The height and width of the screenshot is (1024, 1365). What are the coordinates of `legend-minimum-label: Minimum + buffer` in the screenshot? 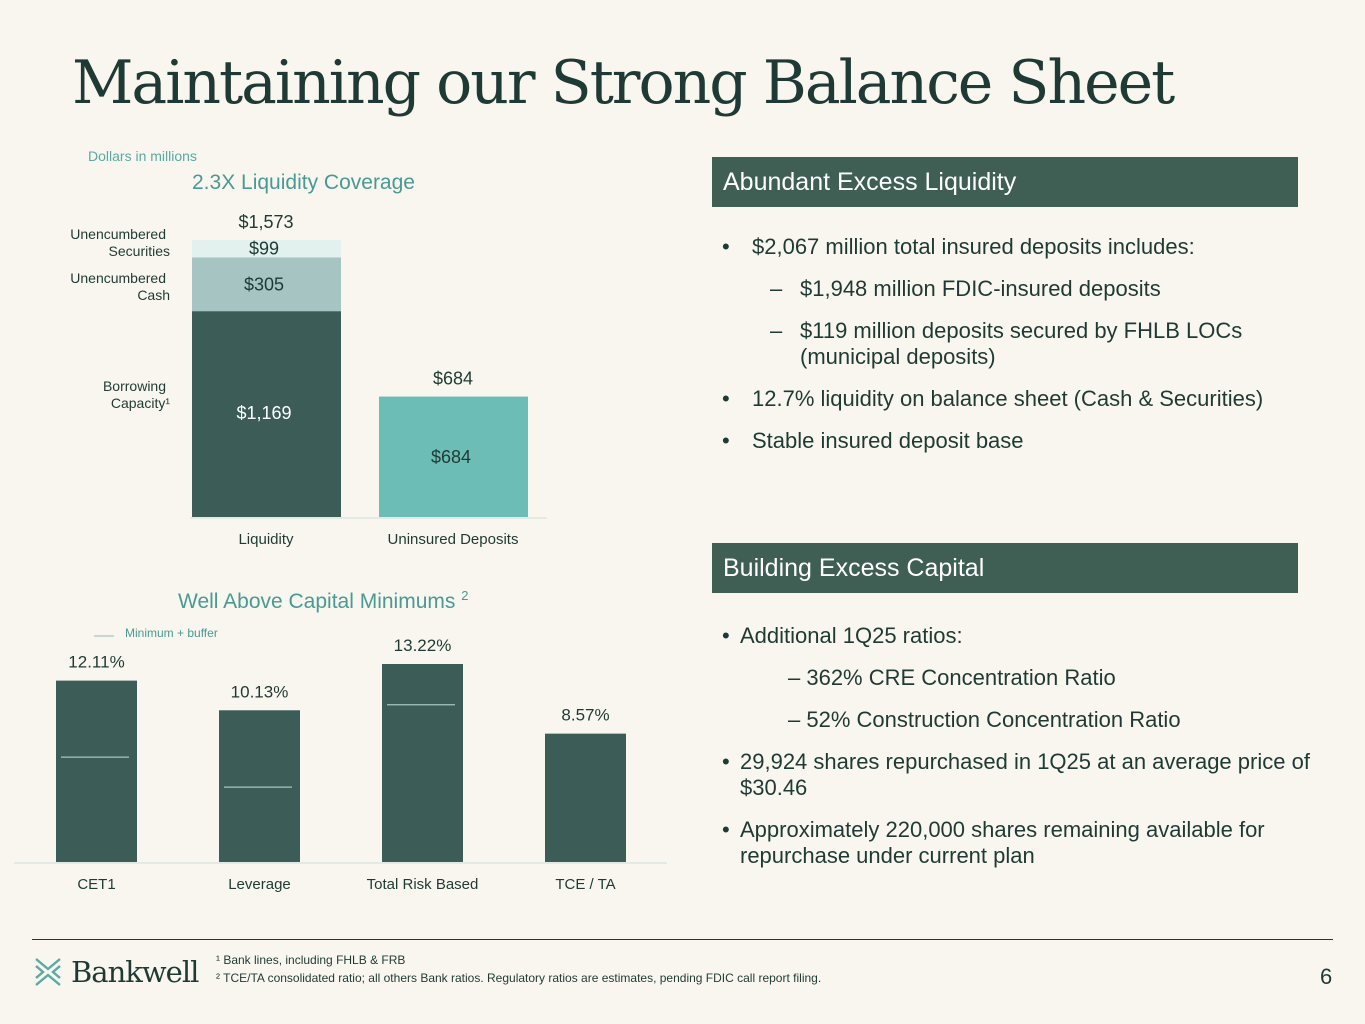 It's located at (171, 633).